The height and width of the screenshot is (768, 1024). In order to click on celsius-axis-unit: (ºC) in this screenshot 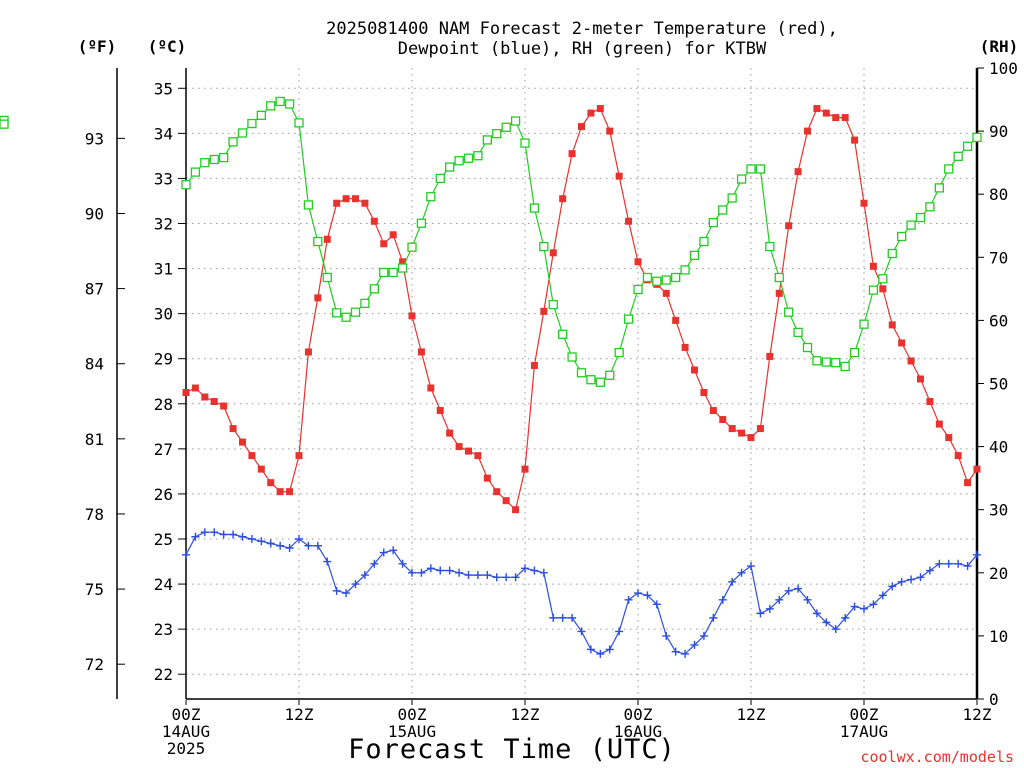, I will do `click(167, 46)`.